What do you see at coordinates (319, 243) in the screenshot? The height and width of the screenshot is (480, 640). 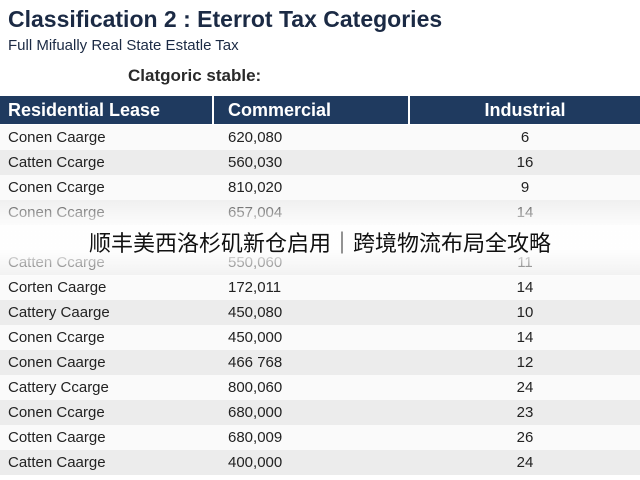 I see `overlay-text: 顺丰美西洛杉矶新仓启用｜跨境物流布局全攻略` at bounding box center [319, 243].